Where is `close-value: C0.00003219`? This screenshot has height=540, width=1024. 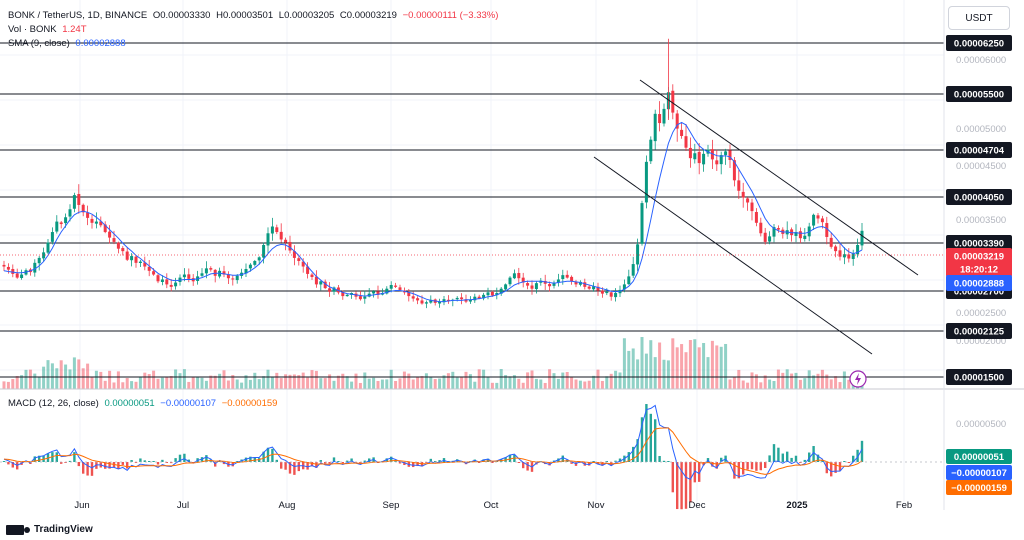 close-value: C0.00003219 is located at coordinates (368, 15).